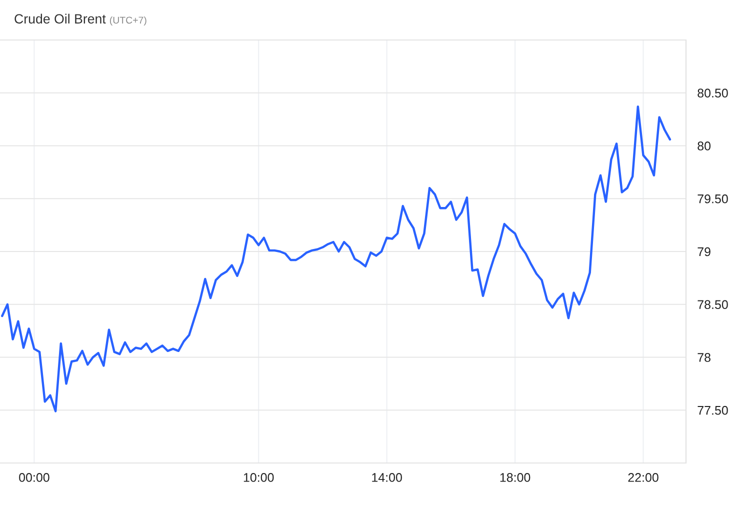 This screenshot has height=520, width=750. Describe the element at coordinates (713, 410) in the screenshot. I see `y-tick-label: 77.50` at that location.